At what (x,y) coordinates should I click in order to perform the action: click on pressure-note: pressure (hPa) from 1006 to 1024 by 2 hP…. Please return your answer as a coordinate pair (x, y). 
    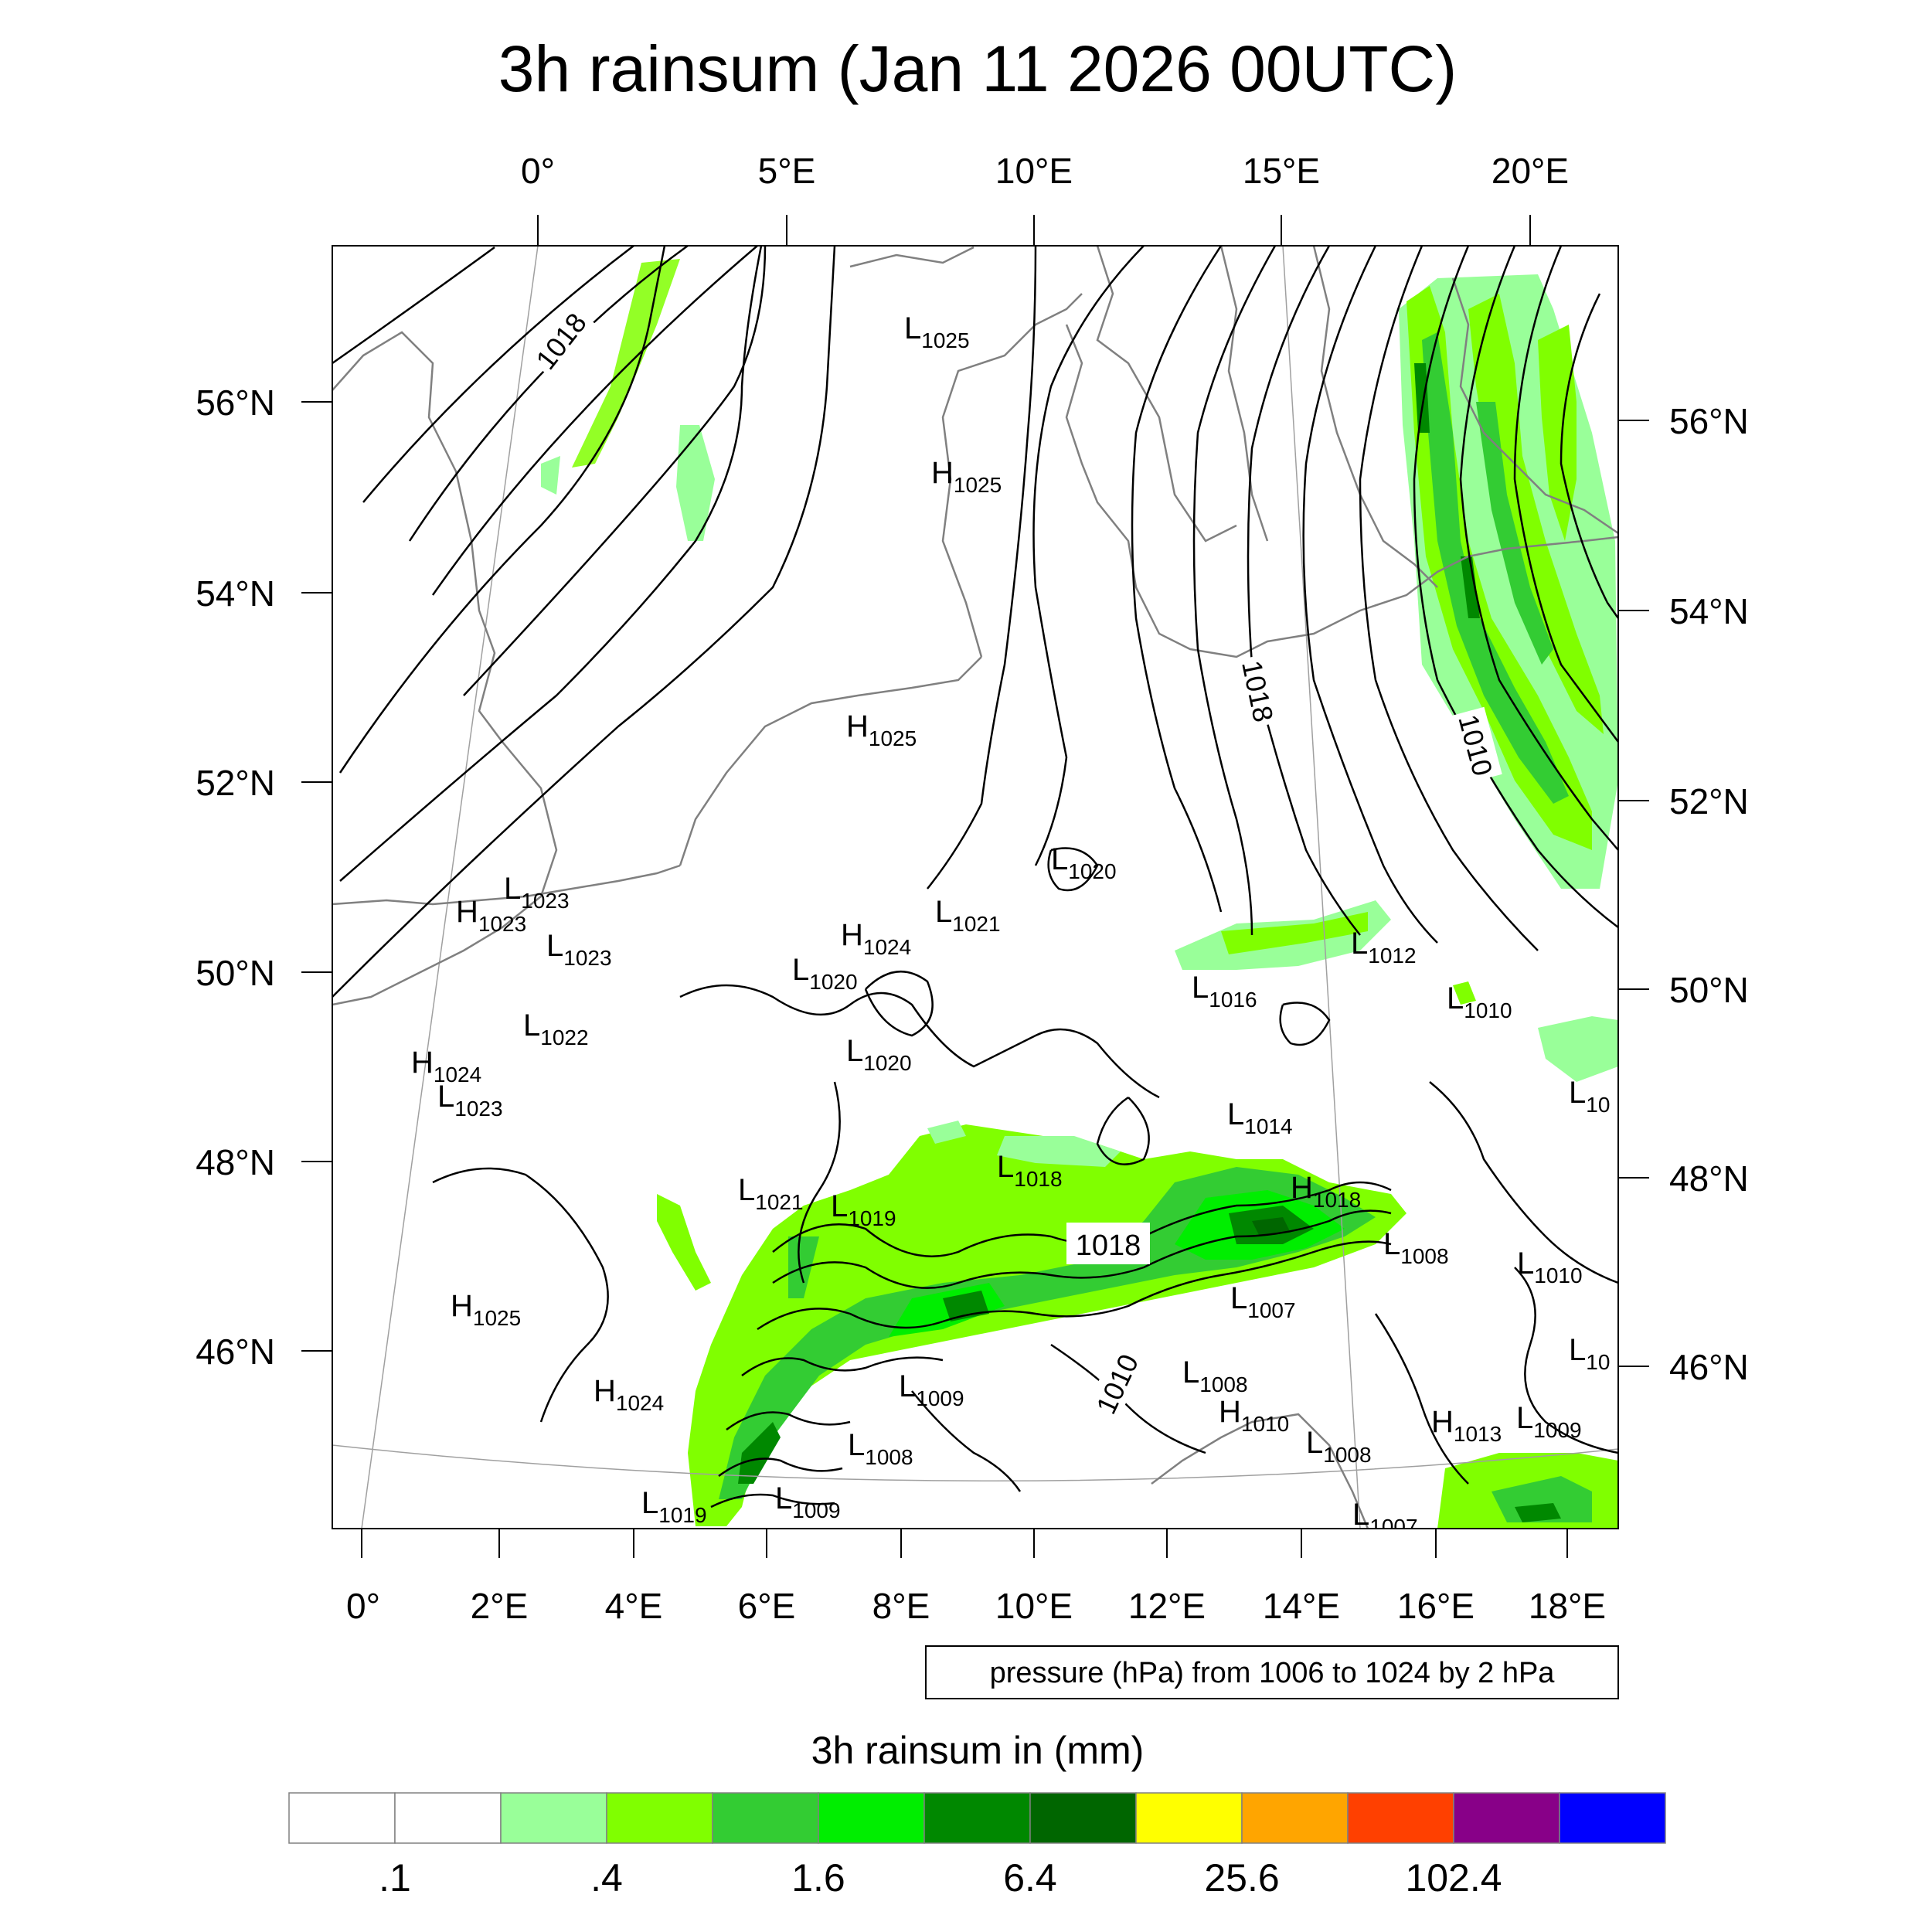
    Looking at the image, I should click on (1272, 1672).